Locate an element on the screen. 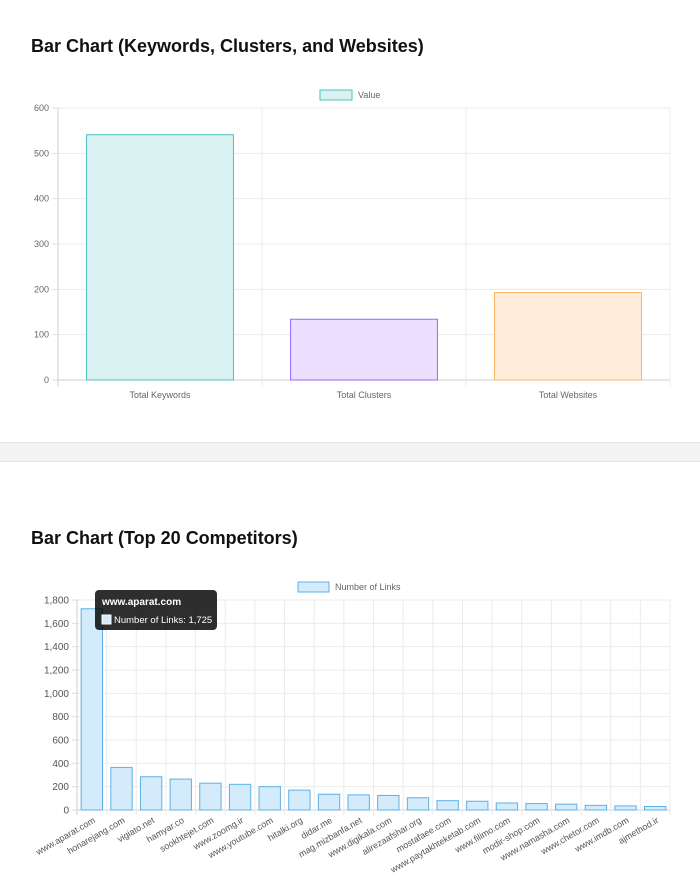  tooltip-title: www.aparat.com is located at coordinates (141, 602).